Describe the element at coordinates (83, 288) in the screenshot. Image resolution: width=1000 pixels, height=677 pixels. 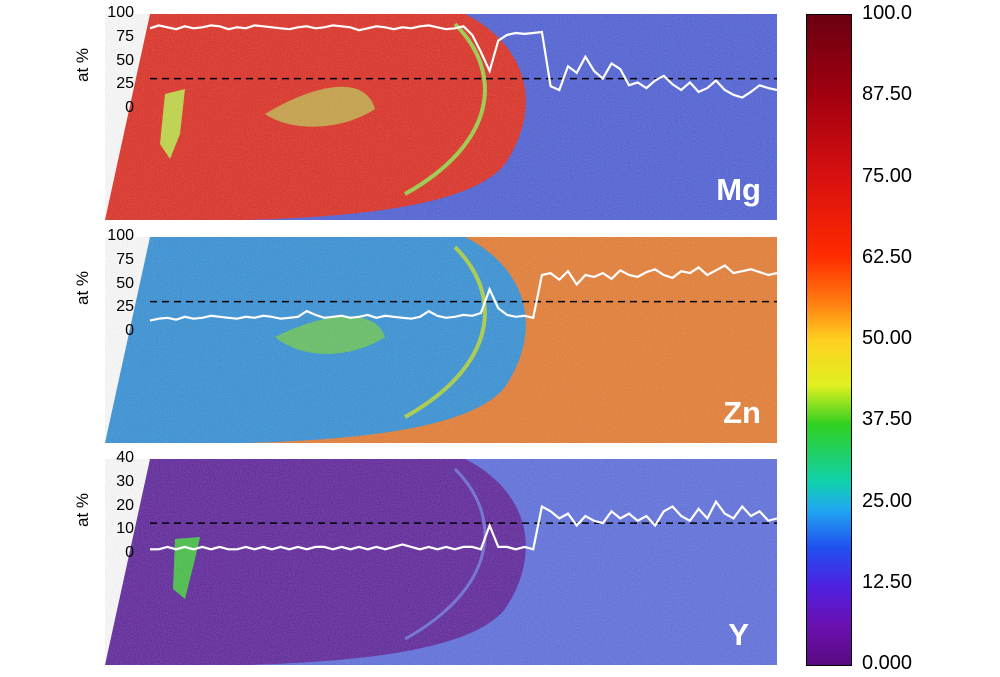
I see `zn-axis-title: at %` at that location.